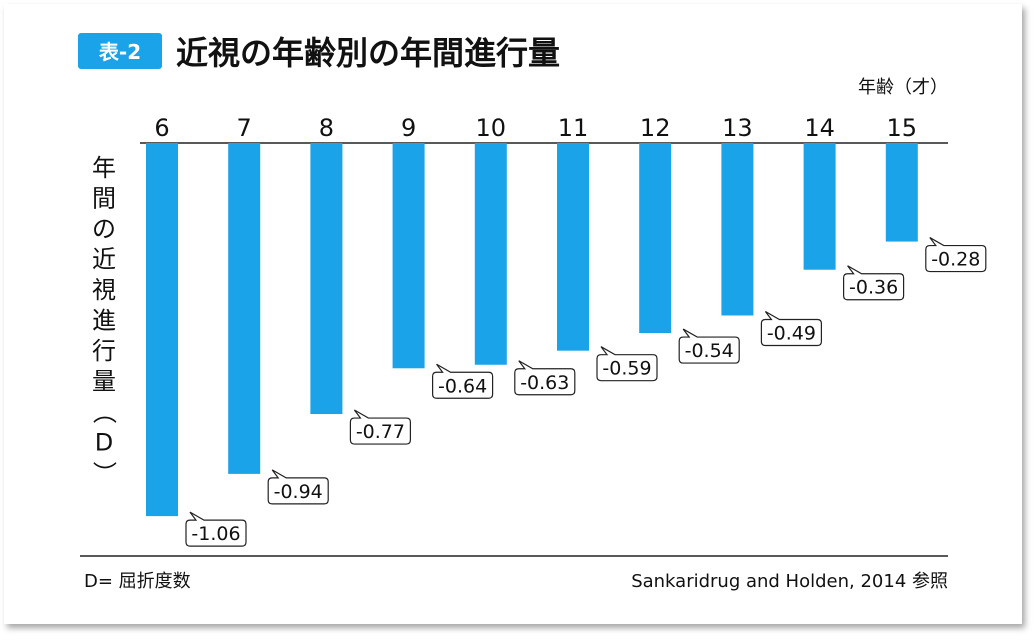 The image size is (1036, 640). What do you see at coordinates (161, 128) in the screenshot?
I see `x-tick-label: 6` at bounding box center [161, 128].